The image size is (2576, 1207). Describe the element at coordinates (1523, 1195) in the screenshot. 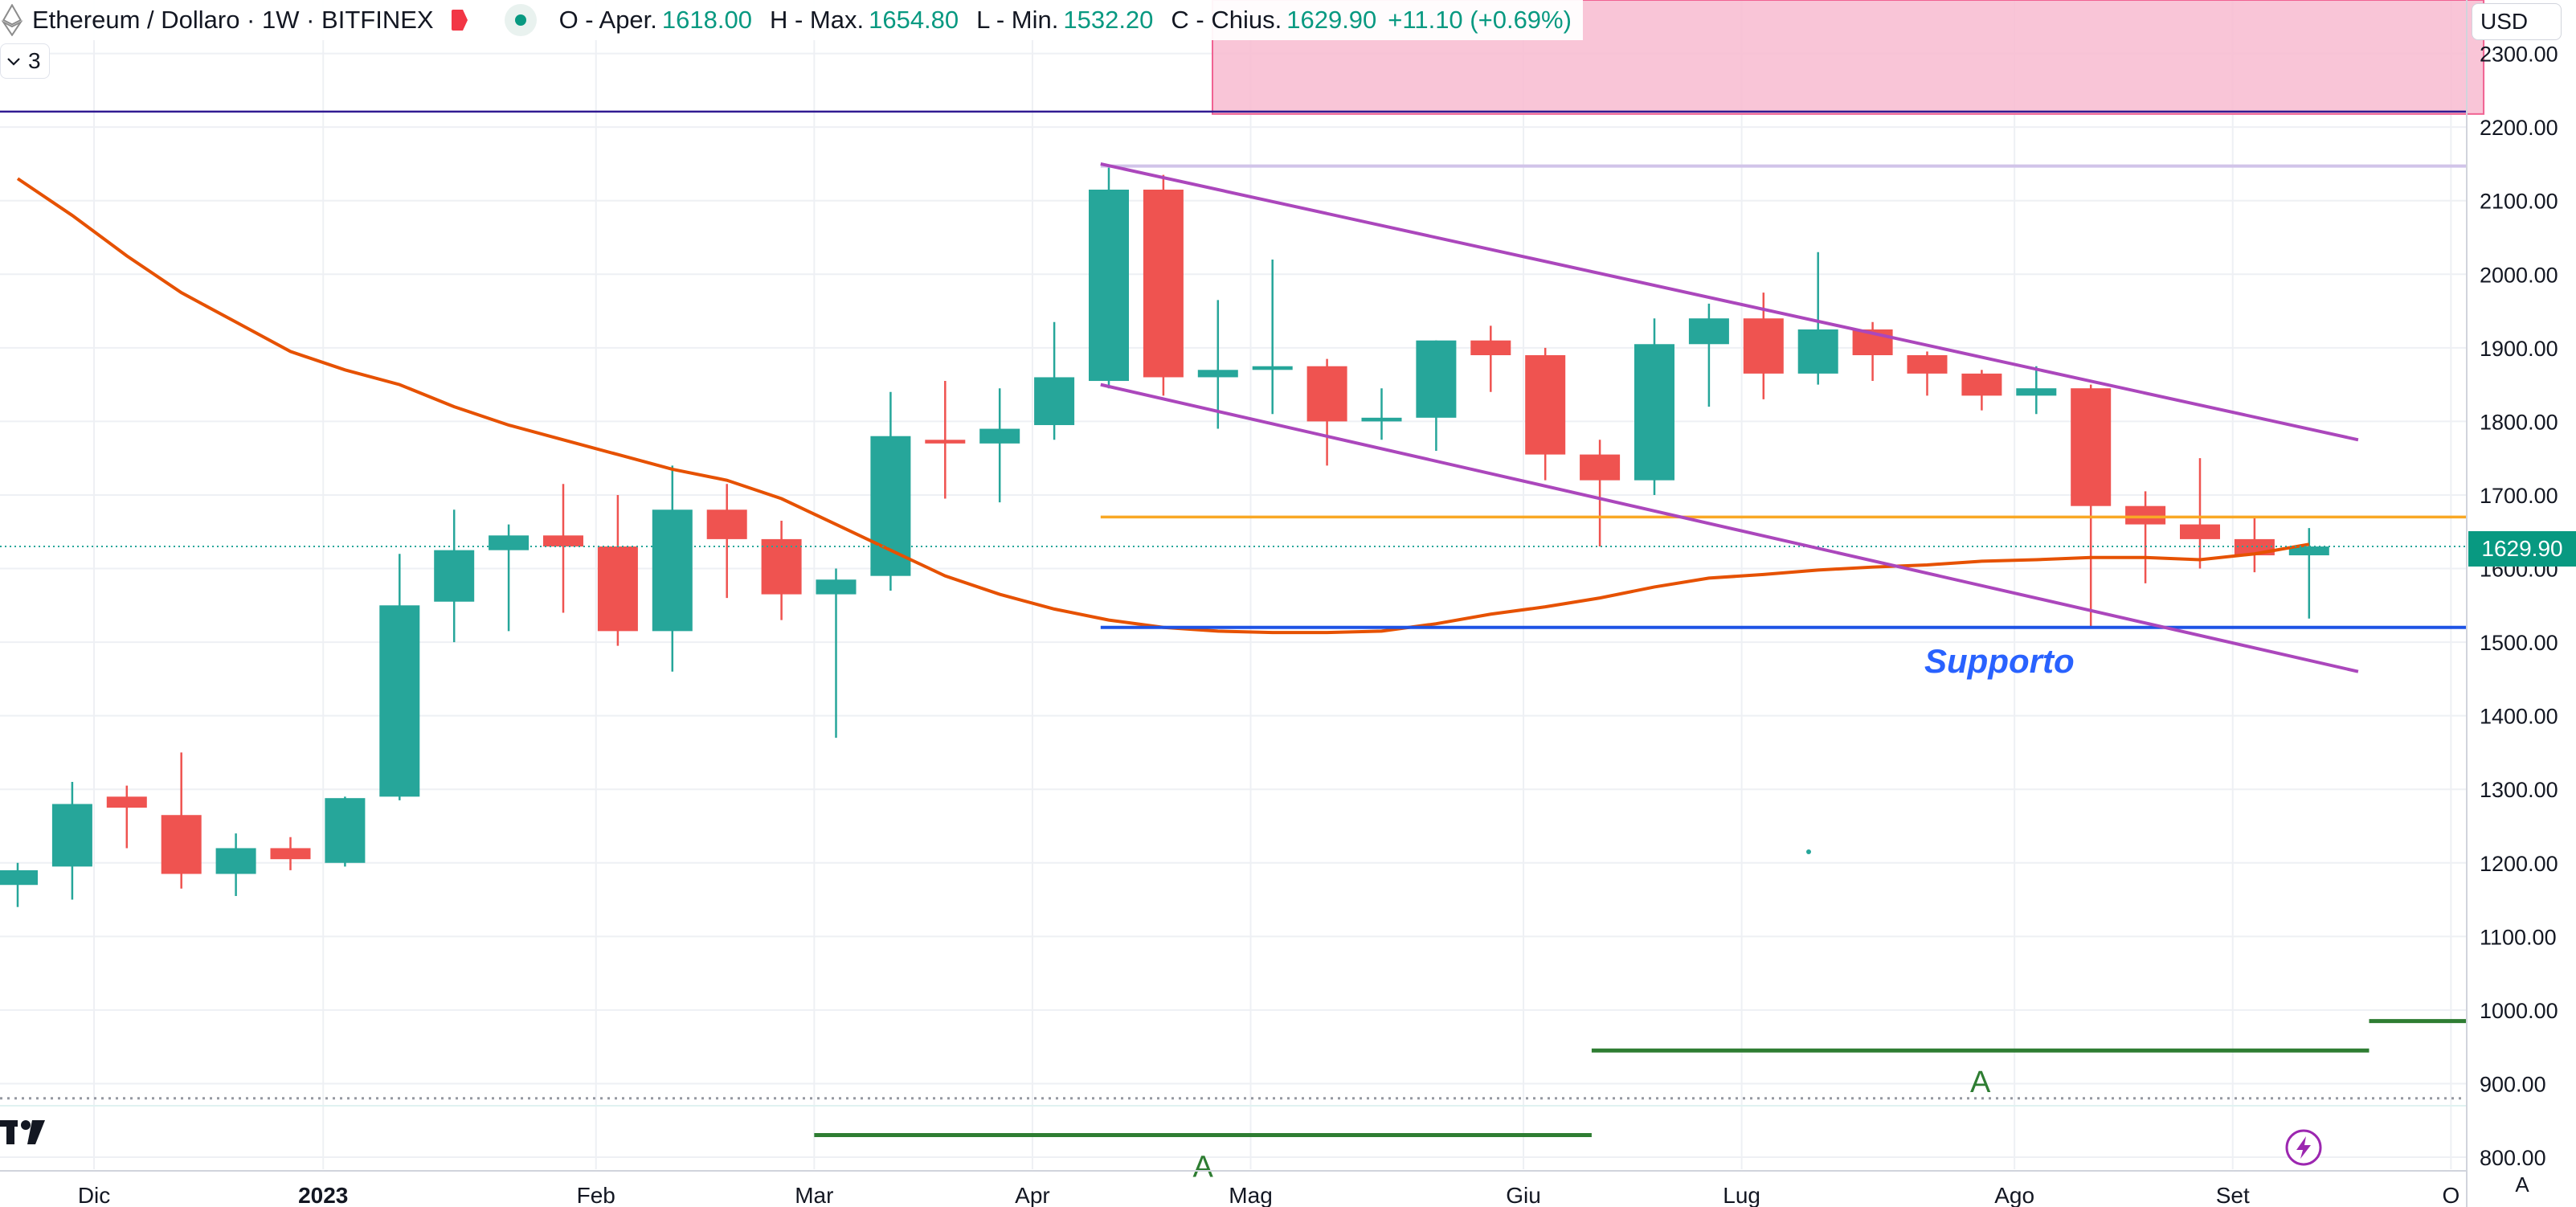

I see `x-tick-label: Giu` at that location.